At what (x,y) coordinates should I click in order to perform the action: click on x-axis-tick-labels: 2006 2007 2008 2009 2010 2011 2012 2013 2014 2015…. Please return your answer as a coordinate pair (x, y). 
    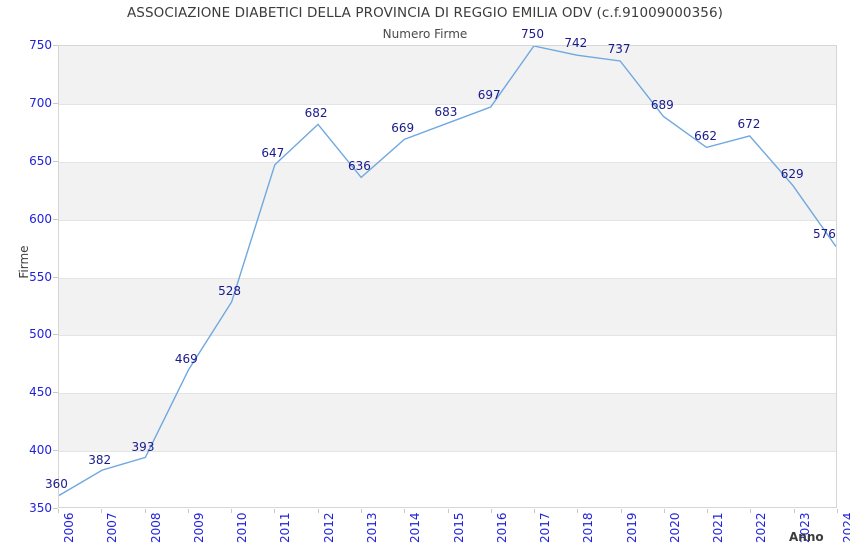
    Looking at the image, I should click on (454, 529).